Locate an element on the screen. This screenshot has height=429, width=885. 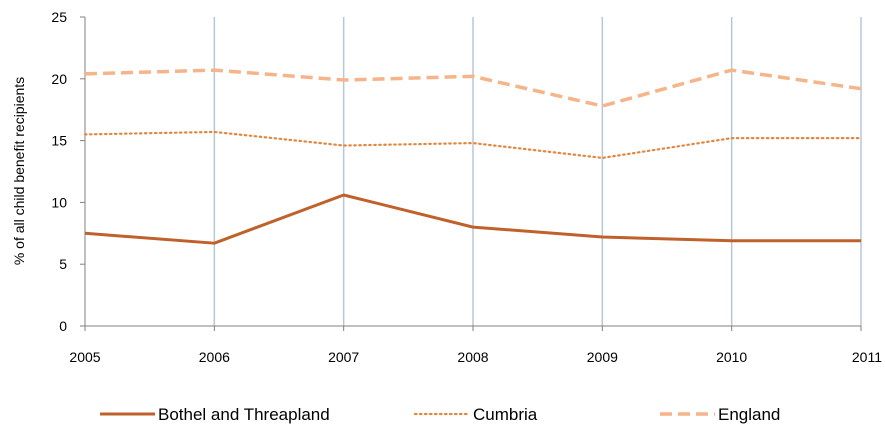
y-tick-label: 25 is located at coordinates (59, 17).